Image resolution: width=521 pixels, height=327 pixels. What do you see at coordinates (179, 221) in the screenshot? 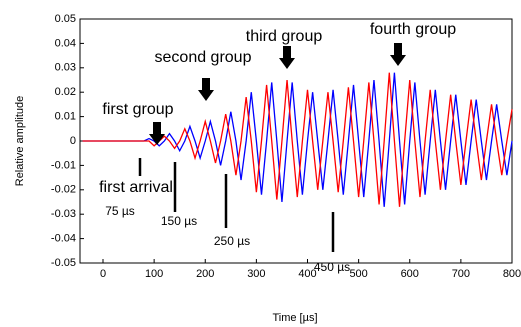
I see `annotation: 150 µs` at bounding box center [179, 221].